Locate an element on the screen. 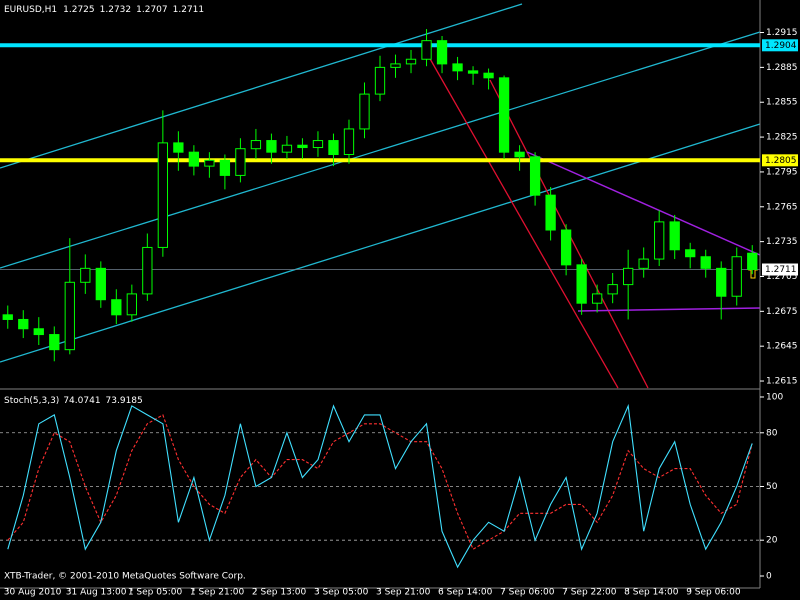  indicator-title: Stoch(5,3,3) is located at coordinates (31, 401).